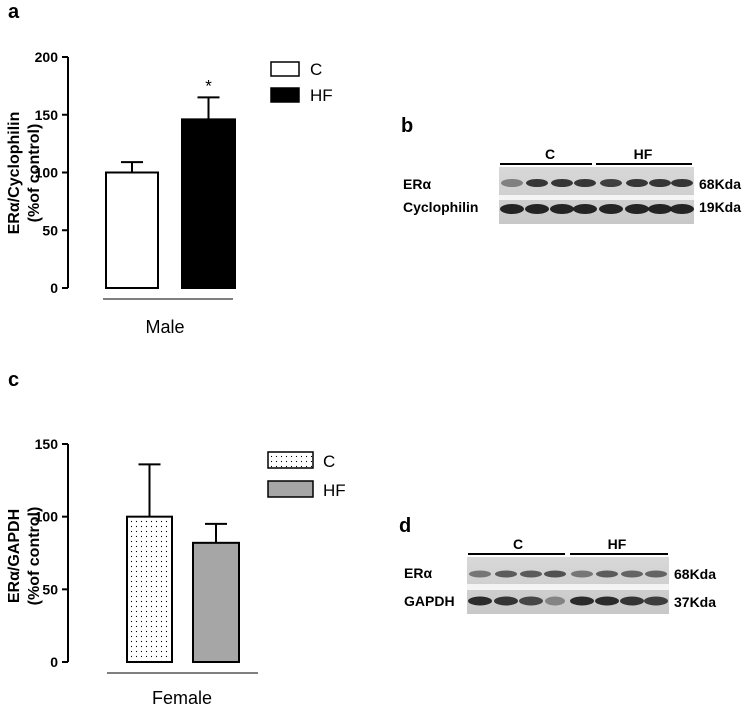 This screenshot has width=750, height=709. I want to click on y-axis-title-a-line2: (%of control), so click(34, 173).